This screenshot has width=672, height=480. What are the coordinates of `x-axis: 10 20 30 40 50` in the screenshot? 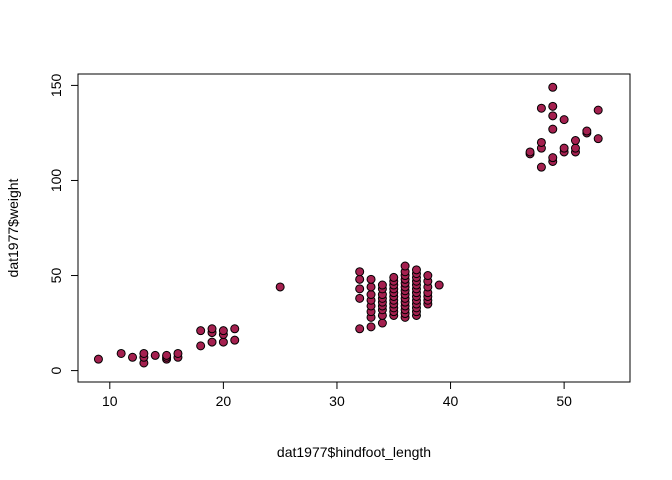 It's located at (337, 395).